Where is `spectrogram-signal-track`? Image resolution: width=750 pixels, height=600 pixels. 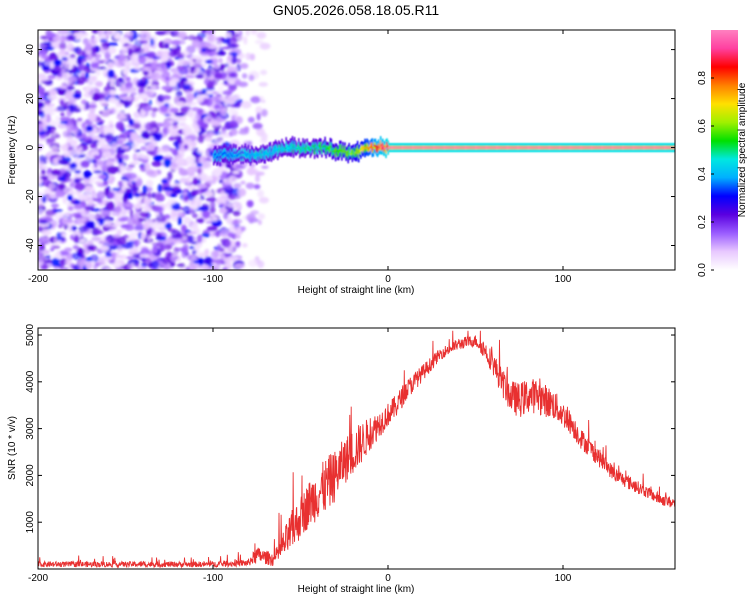
spectrogram-signal-track is located at coordinates (444, 151).